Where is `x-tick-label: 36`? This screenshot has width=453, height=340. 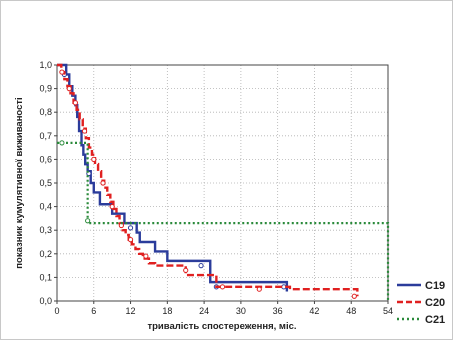
x-tick-label: 36 is located at coordinates (278, 311).